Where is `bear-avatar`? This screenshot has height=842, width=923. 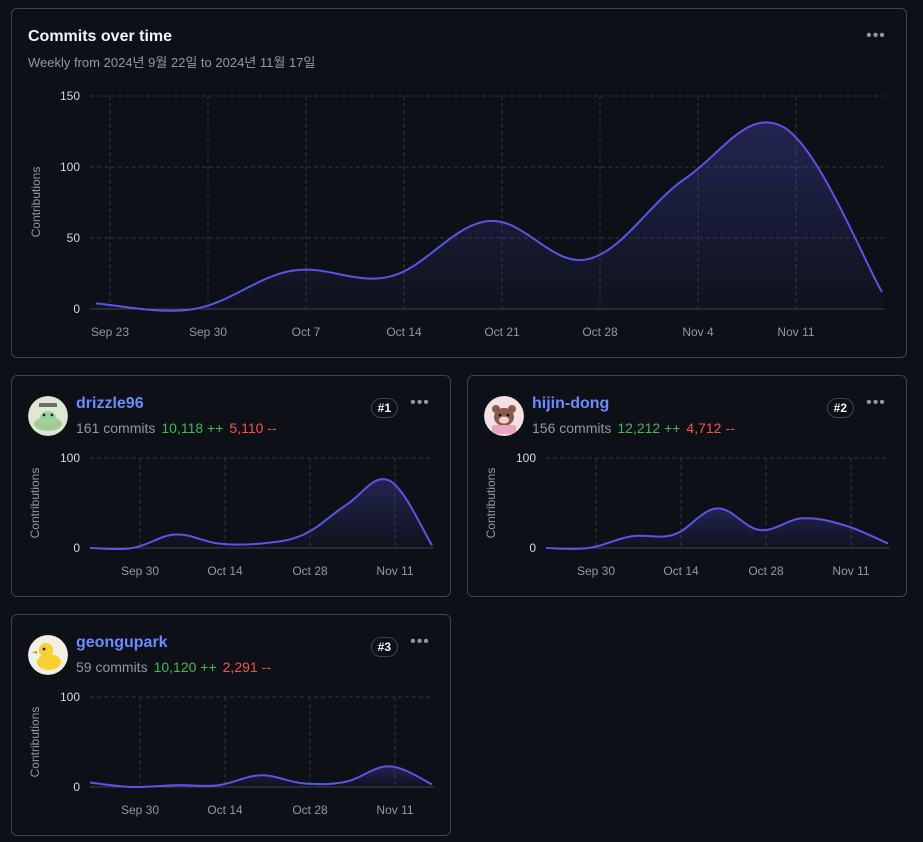 bear-avatar is located at coordinates (504, 416).